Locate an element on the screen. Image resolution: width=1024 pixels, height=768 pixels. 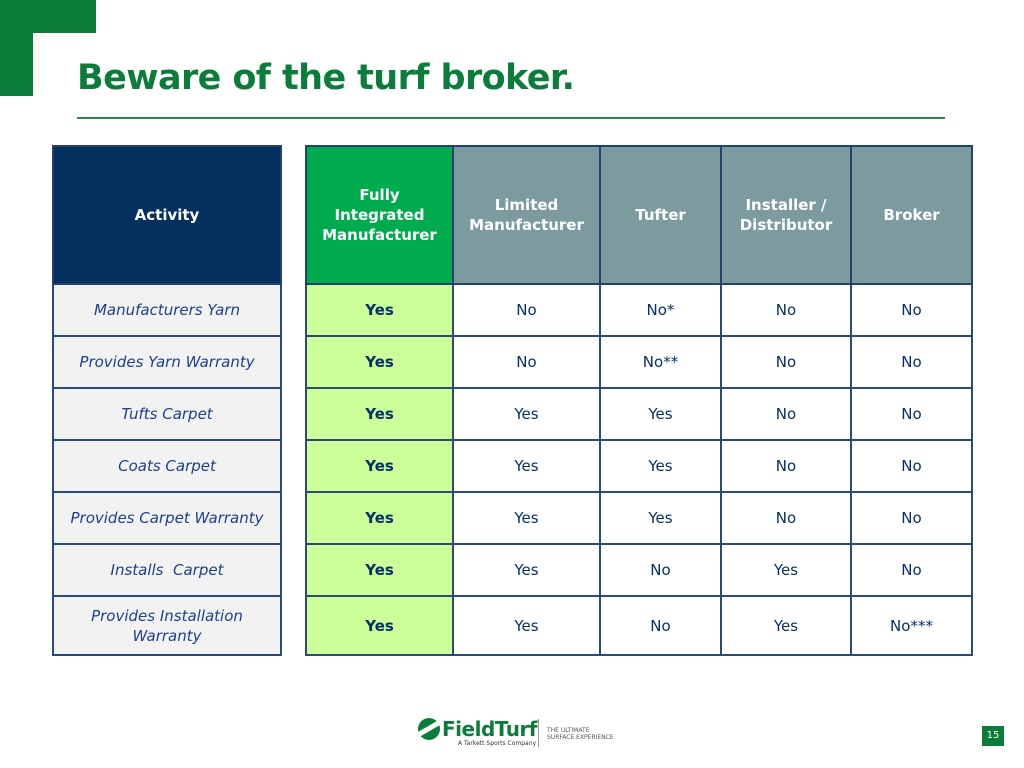
activity-cell: Provides Carpet Warranty is located at coordinates (167, 518).